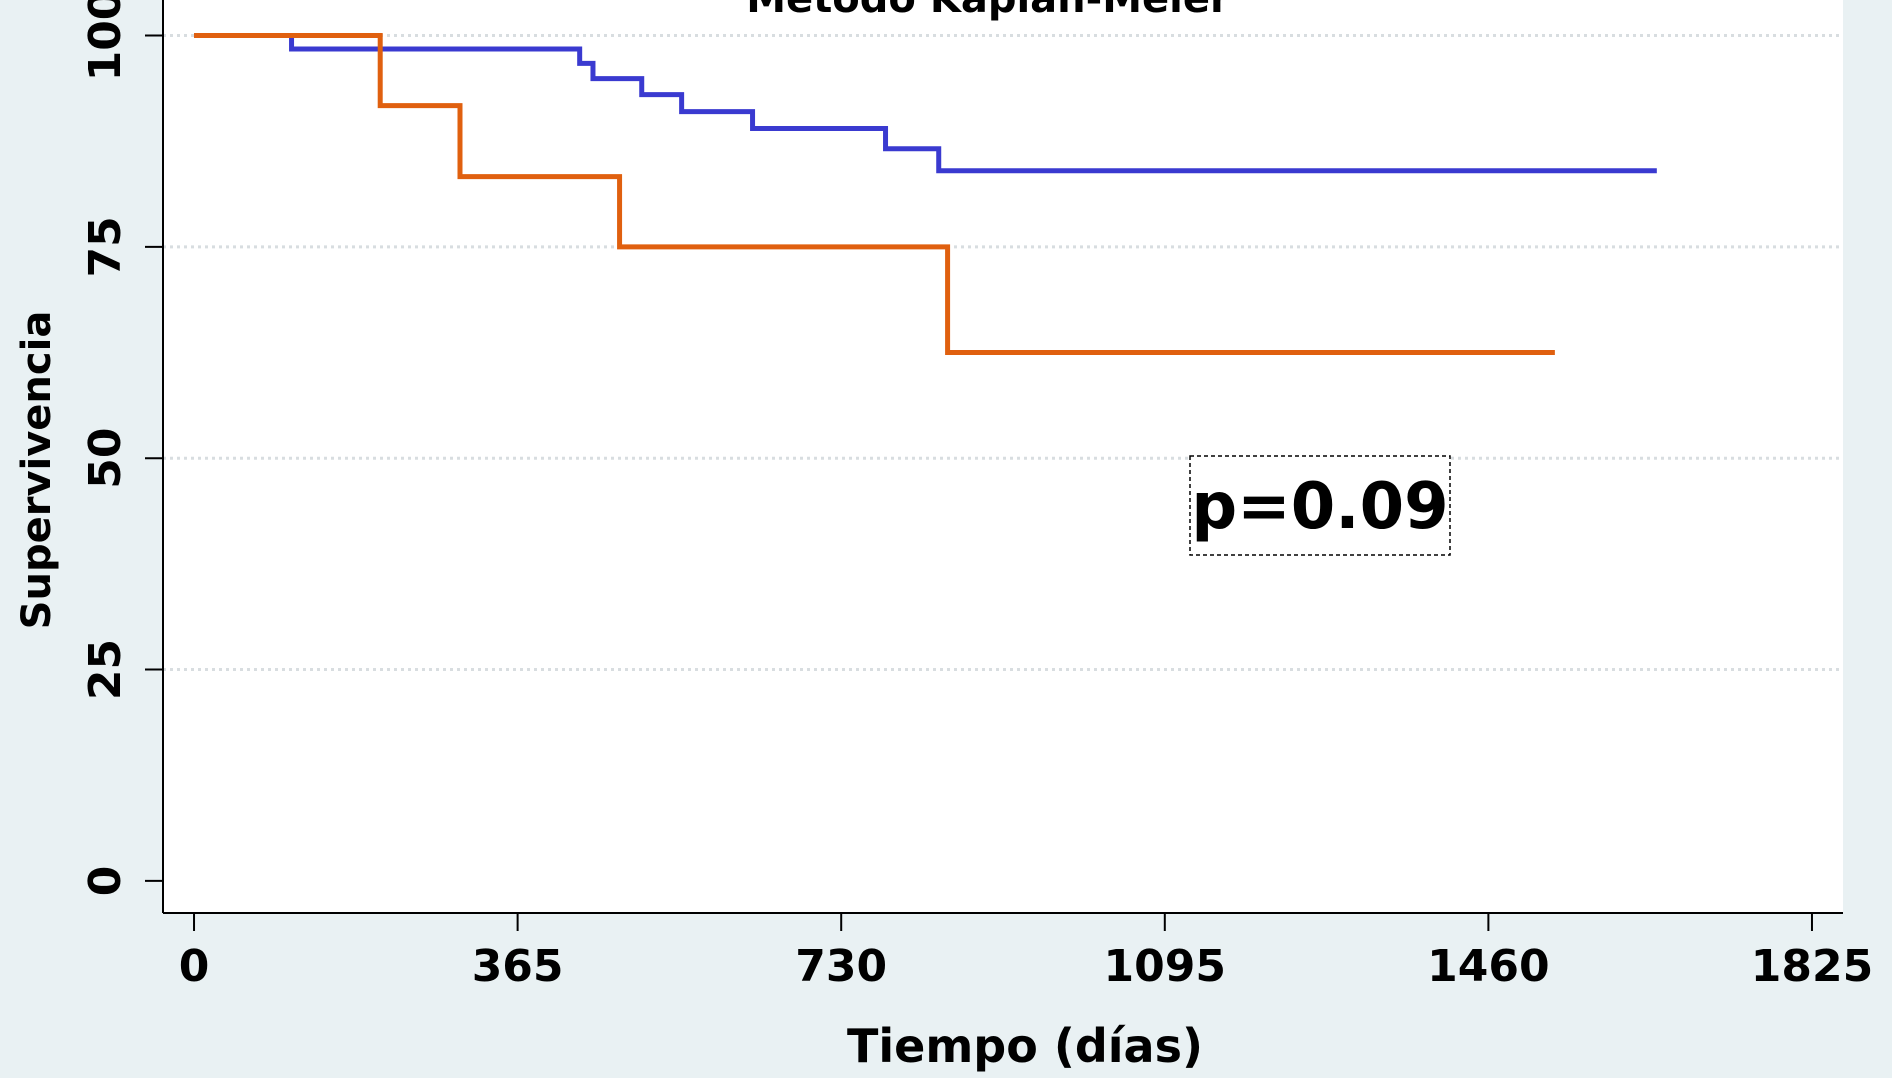  I want to click on y-tick-label-0: 0, so click(105, 881).